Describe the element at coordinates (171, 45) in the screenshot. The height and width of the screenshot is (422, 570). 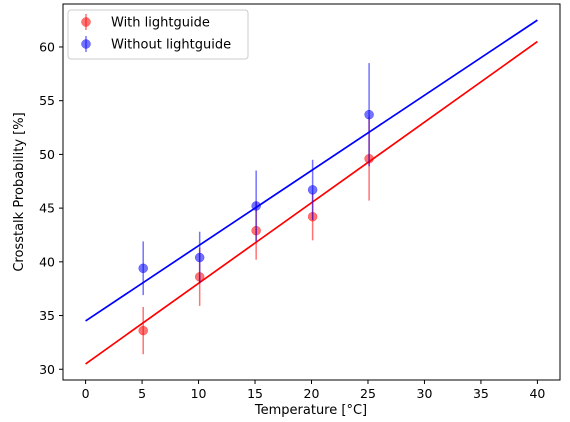
I see `legend-label-without-lightguide: Without lightguide` at that location.